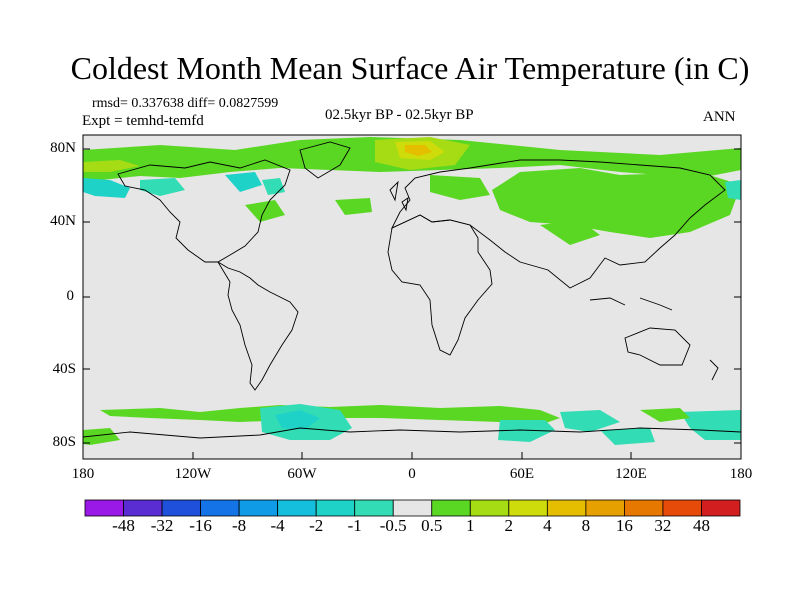 The image size is (800, 600). Describe the element at coordinates (200, 525) in the screenshot. I see `colorbar-label-2: -16` at that location.